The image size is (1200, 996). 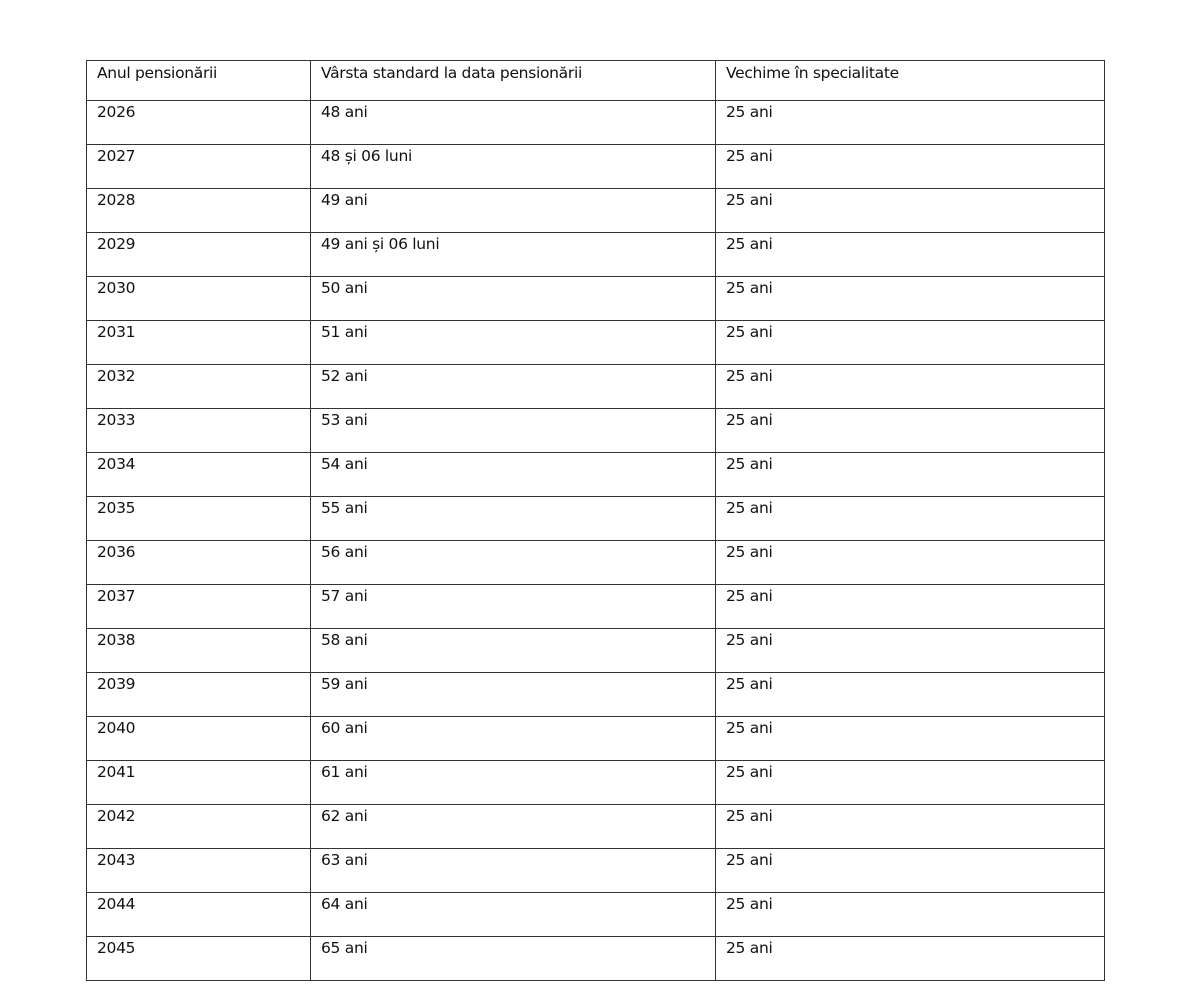 I want to click on cell-standard-age: 55 ani, so click(x=513, y=518).